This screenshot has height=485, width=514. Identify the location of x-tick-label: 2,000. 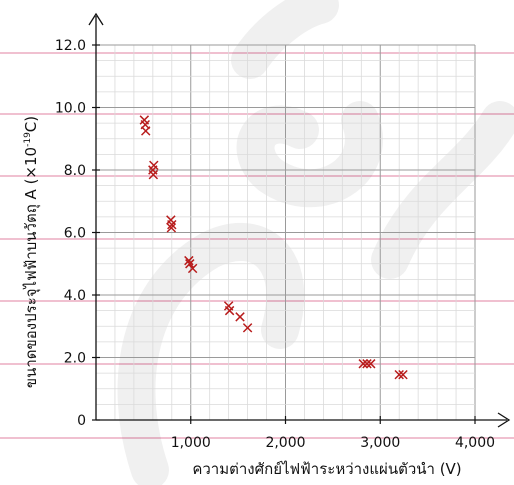
(285, 443).